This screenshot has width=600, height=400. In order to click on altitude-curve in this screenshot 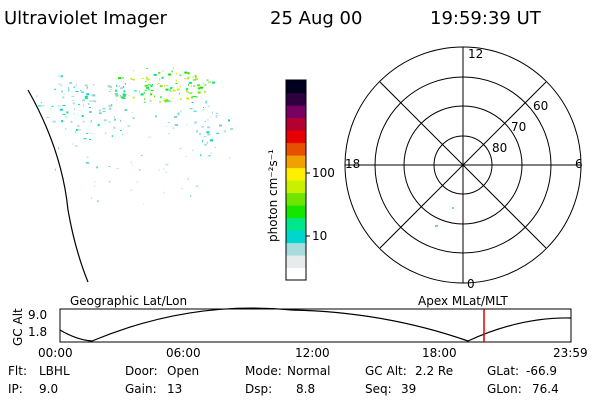, I will do `click(315, 324)`.